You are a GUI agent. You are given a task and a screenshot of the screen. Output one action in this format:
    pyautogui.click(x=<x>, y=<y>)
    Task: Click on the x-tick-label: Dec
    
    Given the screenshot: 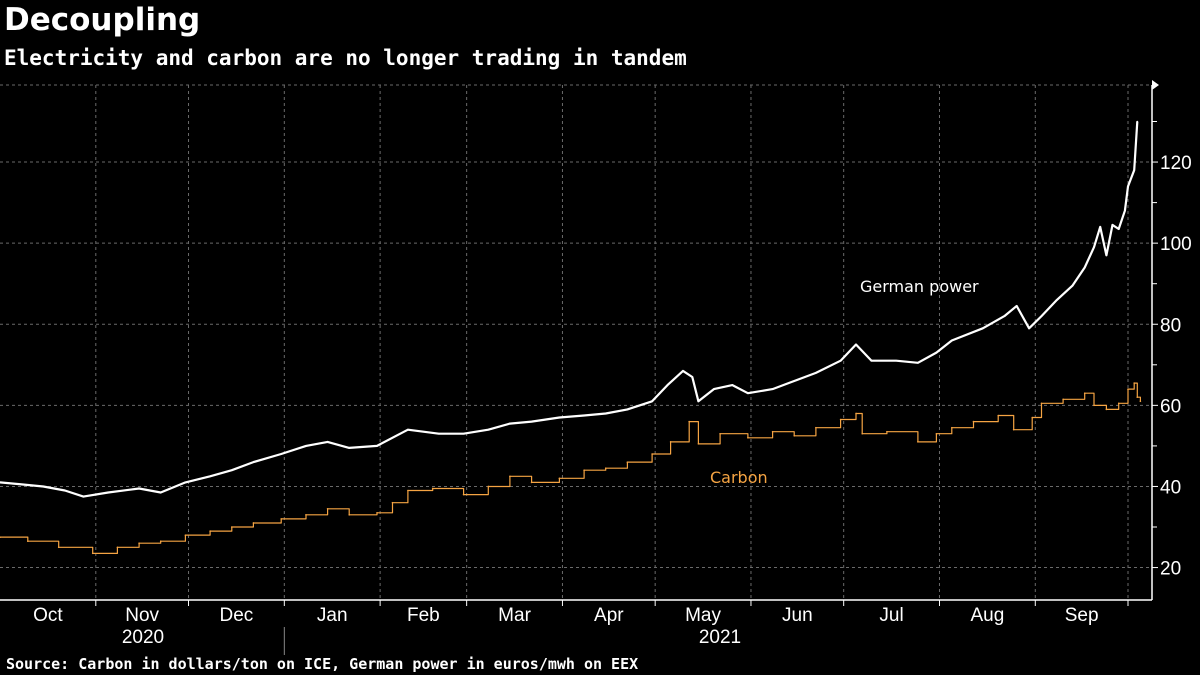 What is the action you would take?
    pyautogui.click(x=237, y=615)
    